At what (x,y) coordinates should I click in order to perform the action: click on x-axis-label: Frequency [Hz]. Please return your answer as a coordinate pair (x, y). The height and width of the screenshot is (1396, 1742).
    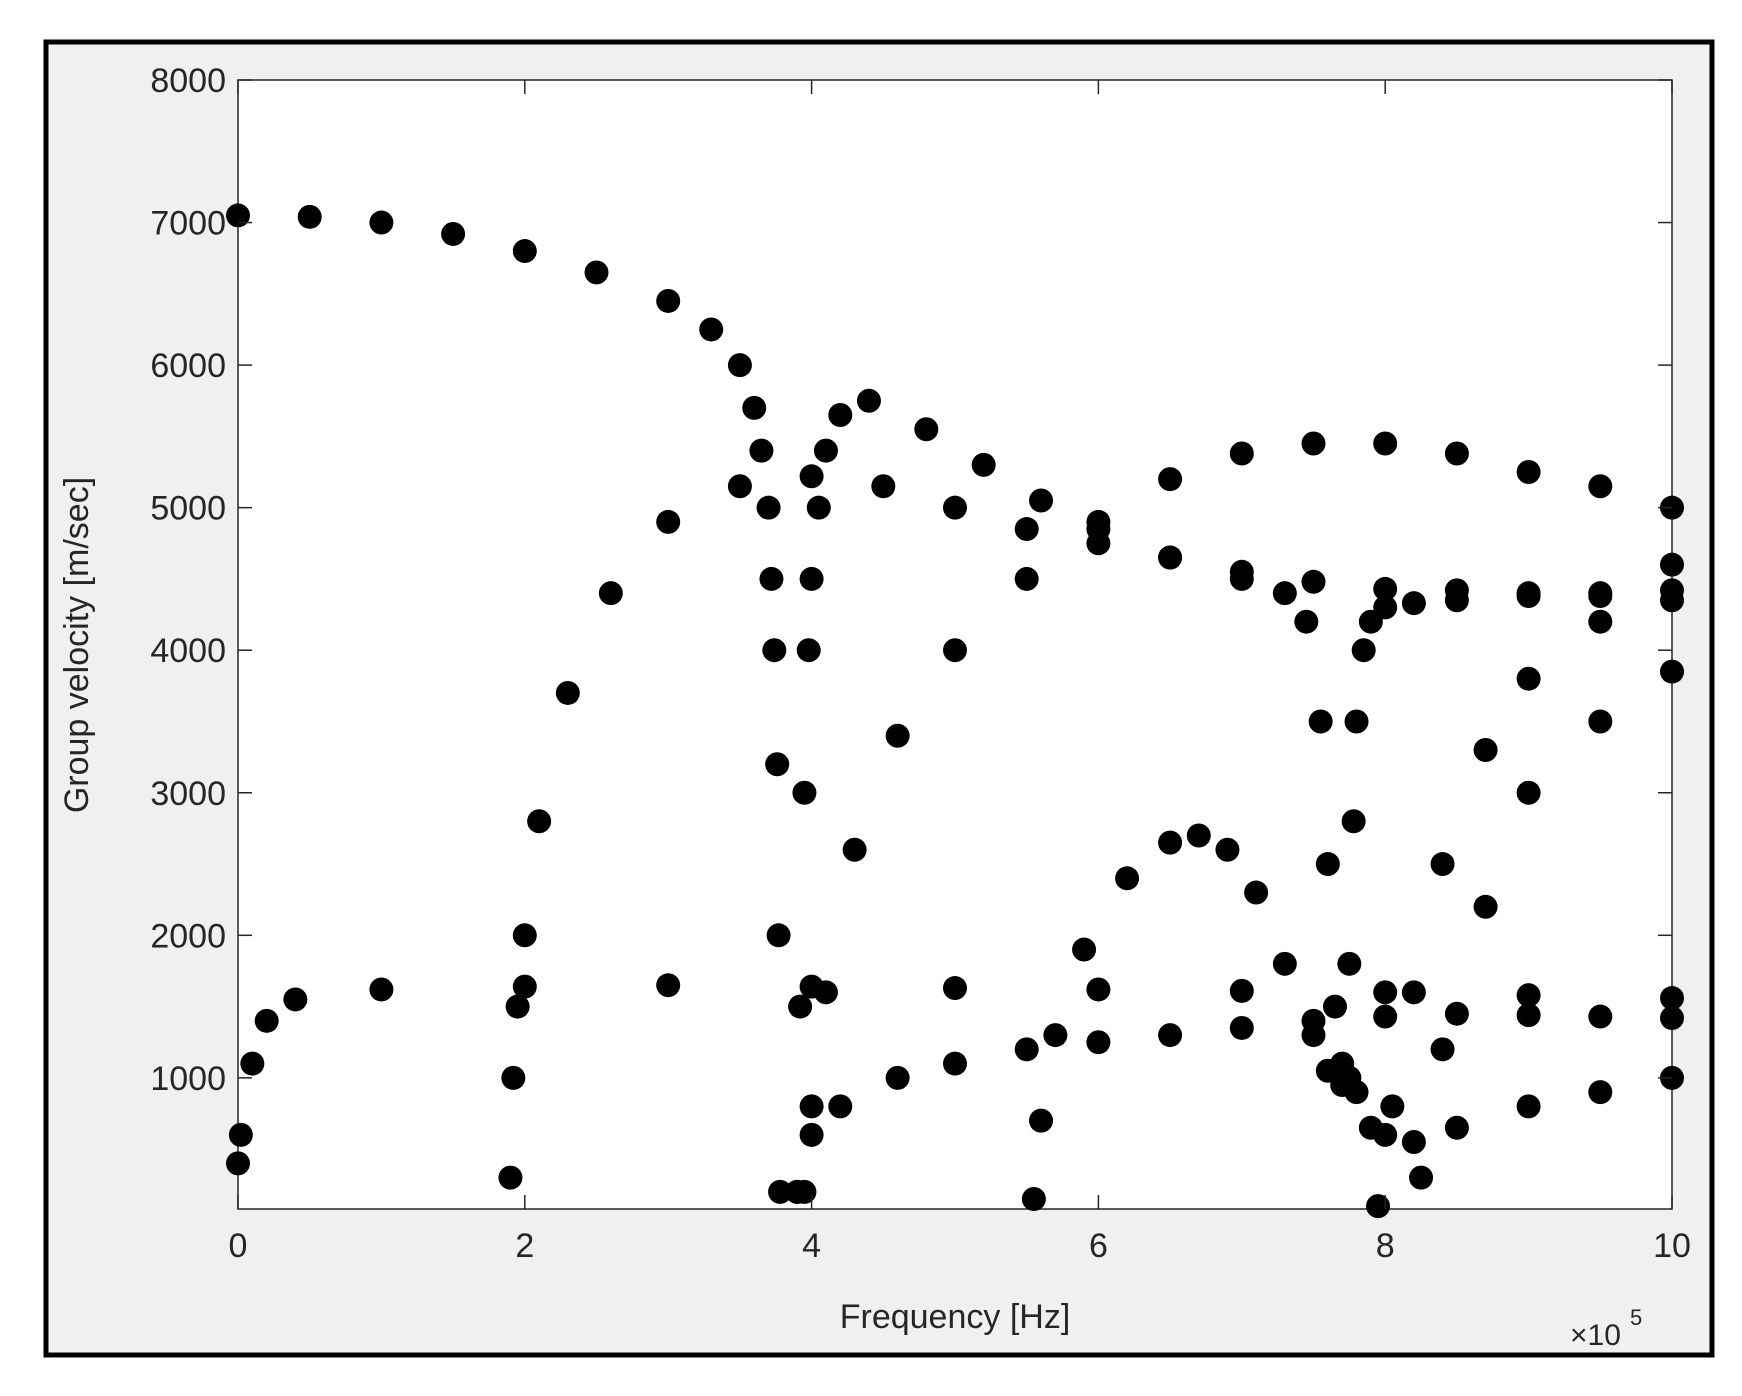
    Looking at the image, I should click on (955, 1317).